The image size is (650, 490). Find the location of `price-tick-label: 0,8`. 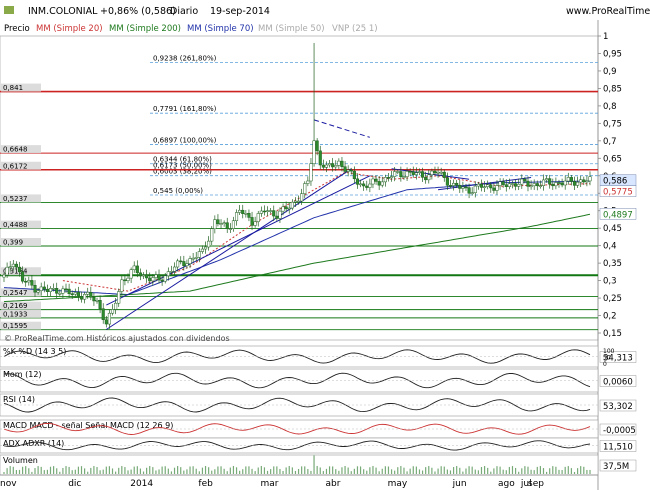

price-tick-label: 0,8 is located at coordinates (610, 107).